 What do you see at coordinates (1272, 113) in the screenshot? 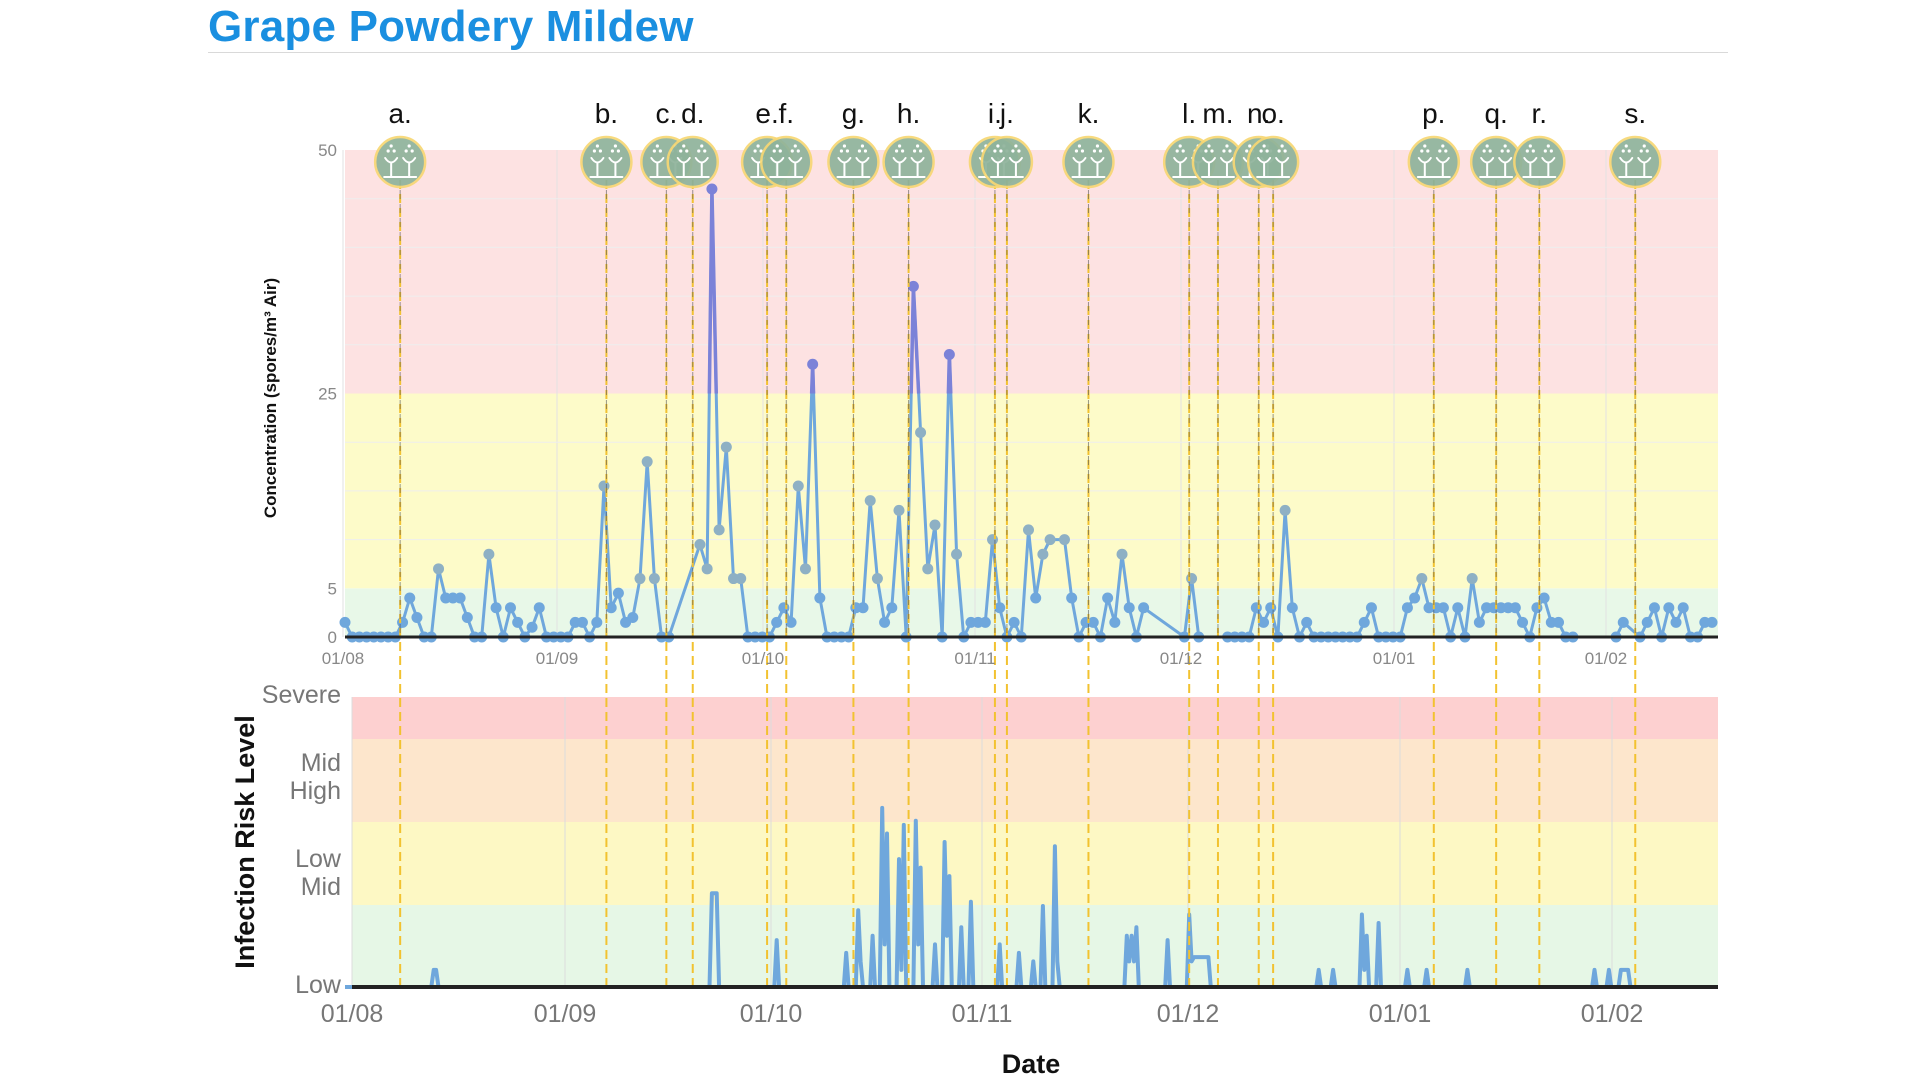
I see `event-label: o.` at bounding box center [1272, 113].